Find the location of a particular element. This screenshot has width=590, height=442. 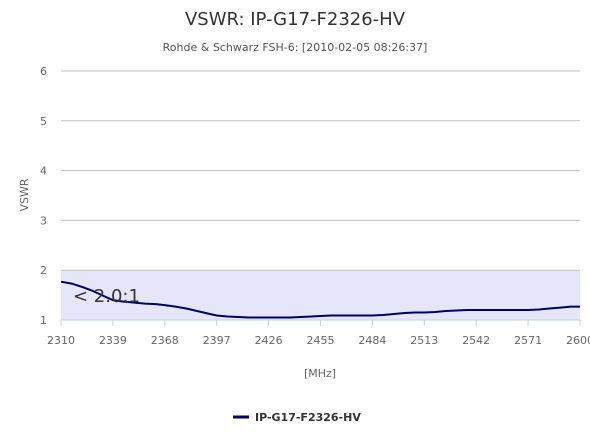

x-tick-label: 2484 is located at coordinates (372, 340).